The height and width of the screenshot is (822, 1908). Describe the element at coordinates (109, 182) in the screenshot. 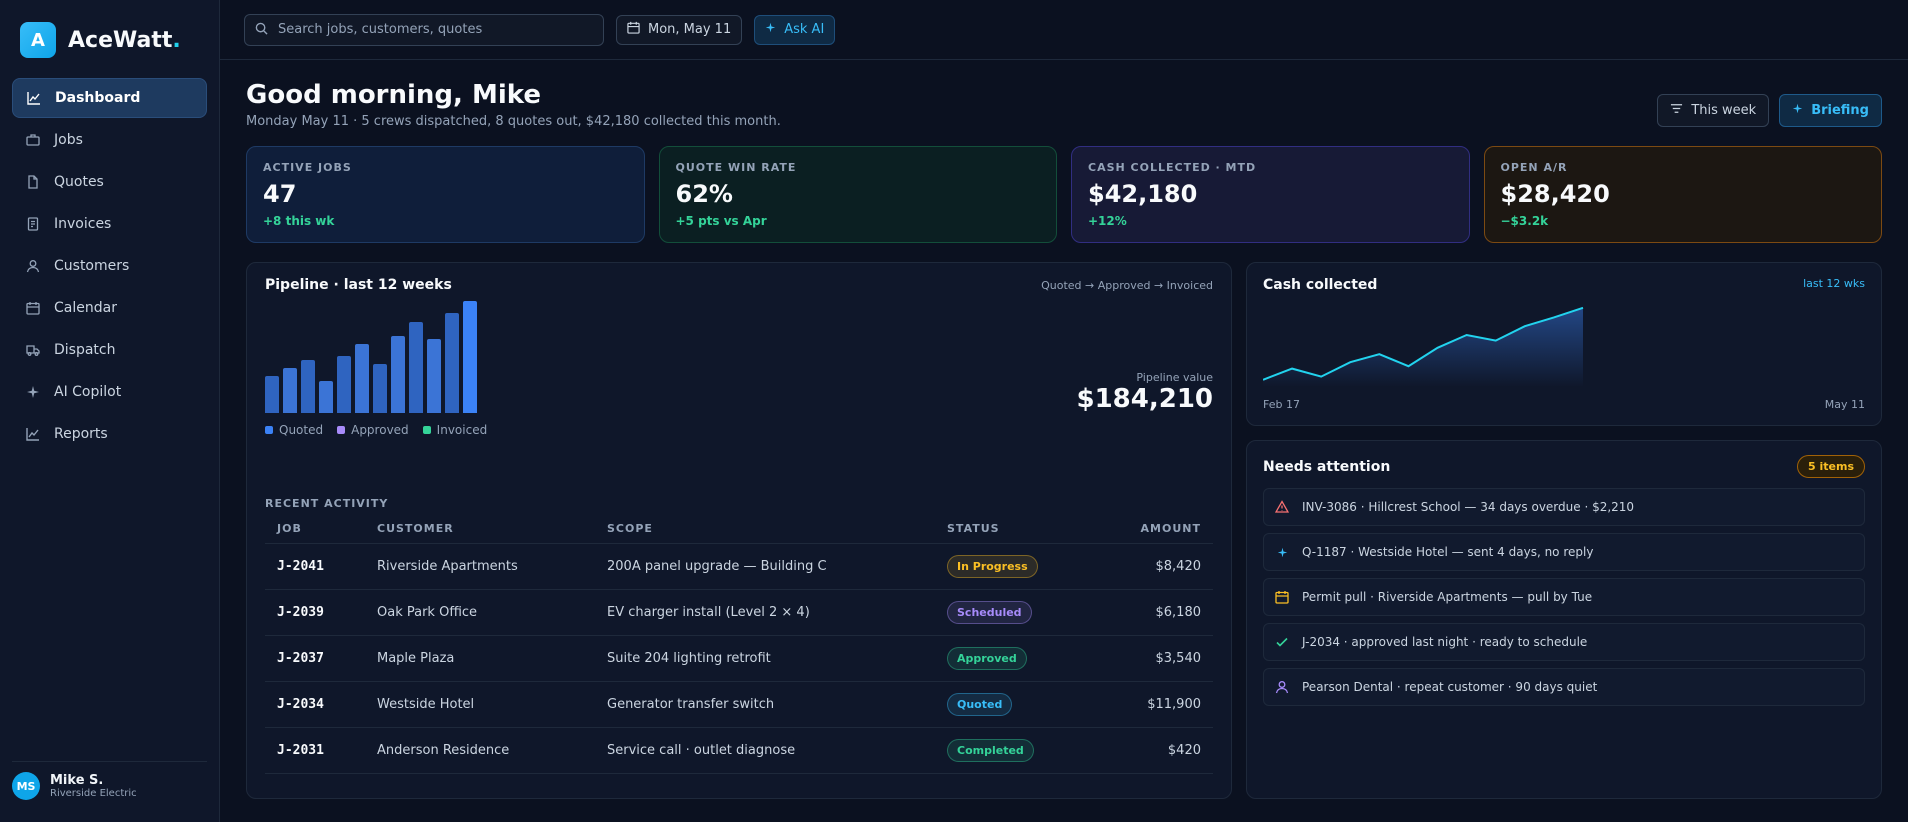

I see `sidebar-item-quotes: Quotes` at that location.